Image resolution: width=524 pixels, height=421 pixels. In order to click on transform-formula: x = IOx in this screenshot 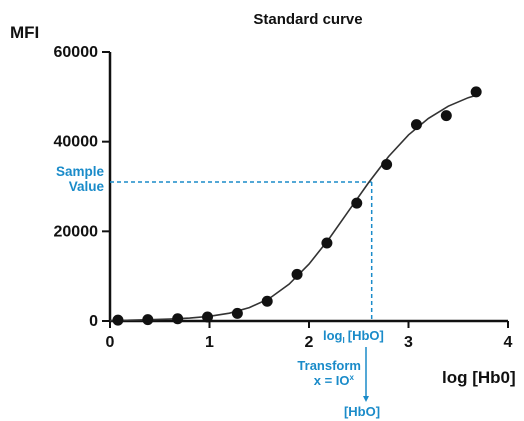, I will do `click(334, 380)`.